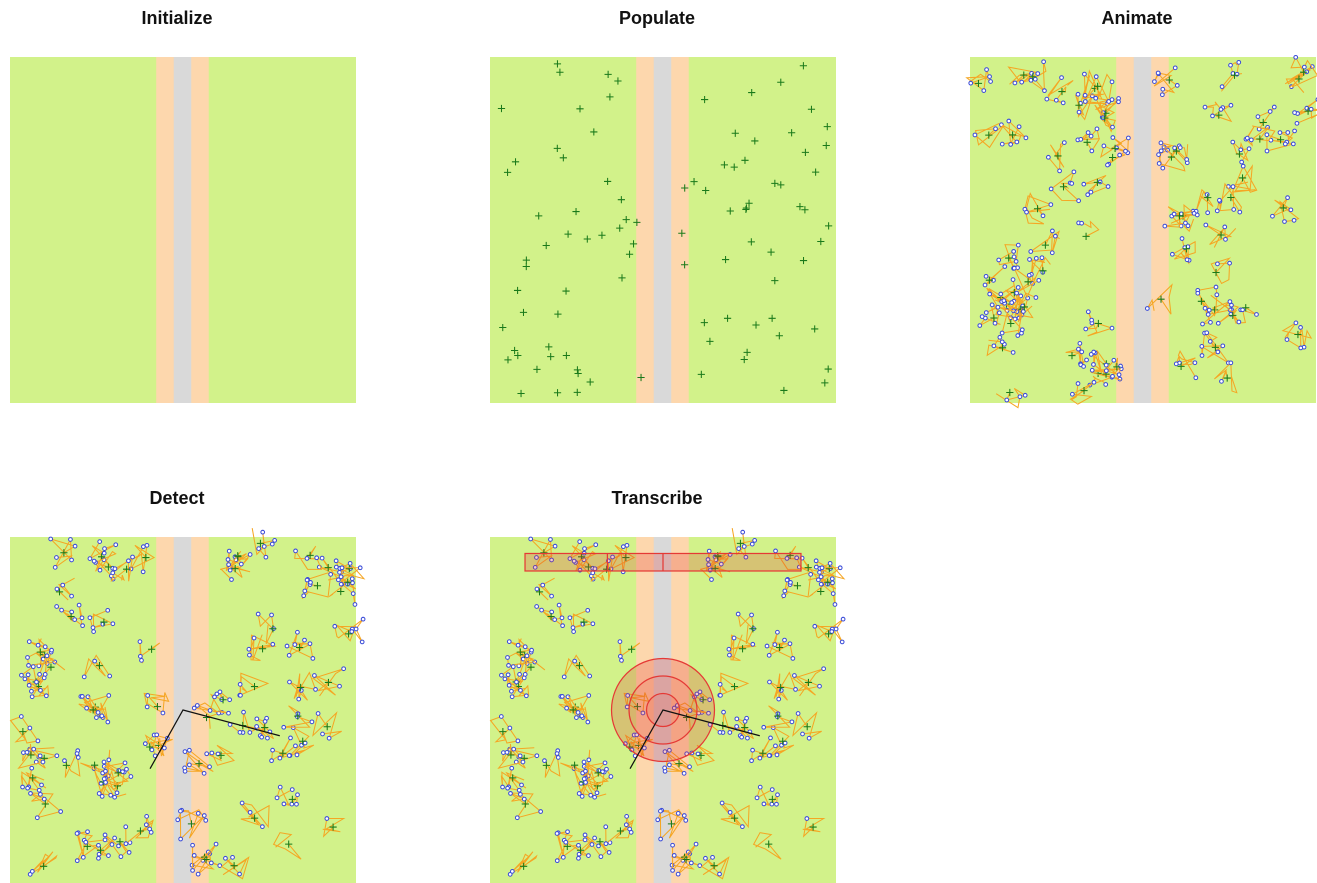 The height and width of the screenshot is (883, 1317). What do you see at coordinates (177, 18) in the screenshot?
I see `panel-title-initialize: Initialize` at bounding box center [177, 18].